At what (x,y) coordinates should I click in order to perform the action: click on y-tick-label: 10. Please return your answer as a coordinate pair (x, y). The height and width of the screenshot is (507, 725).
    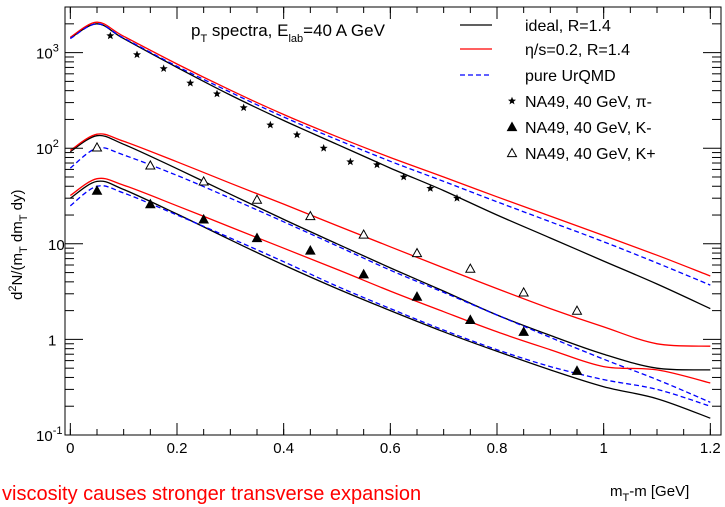
    Looking at the image, I should click on (56, 245).